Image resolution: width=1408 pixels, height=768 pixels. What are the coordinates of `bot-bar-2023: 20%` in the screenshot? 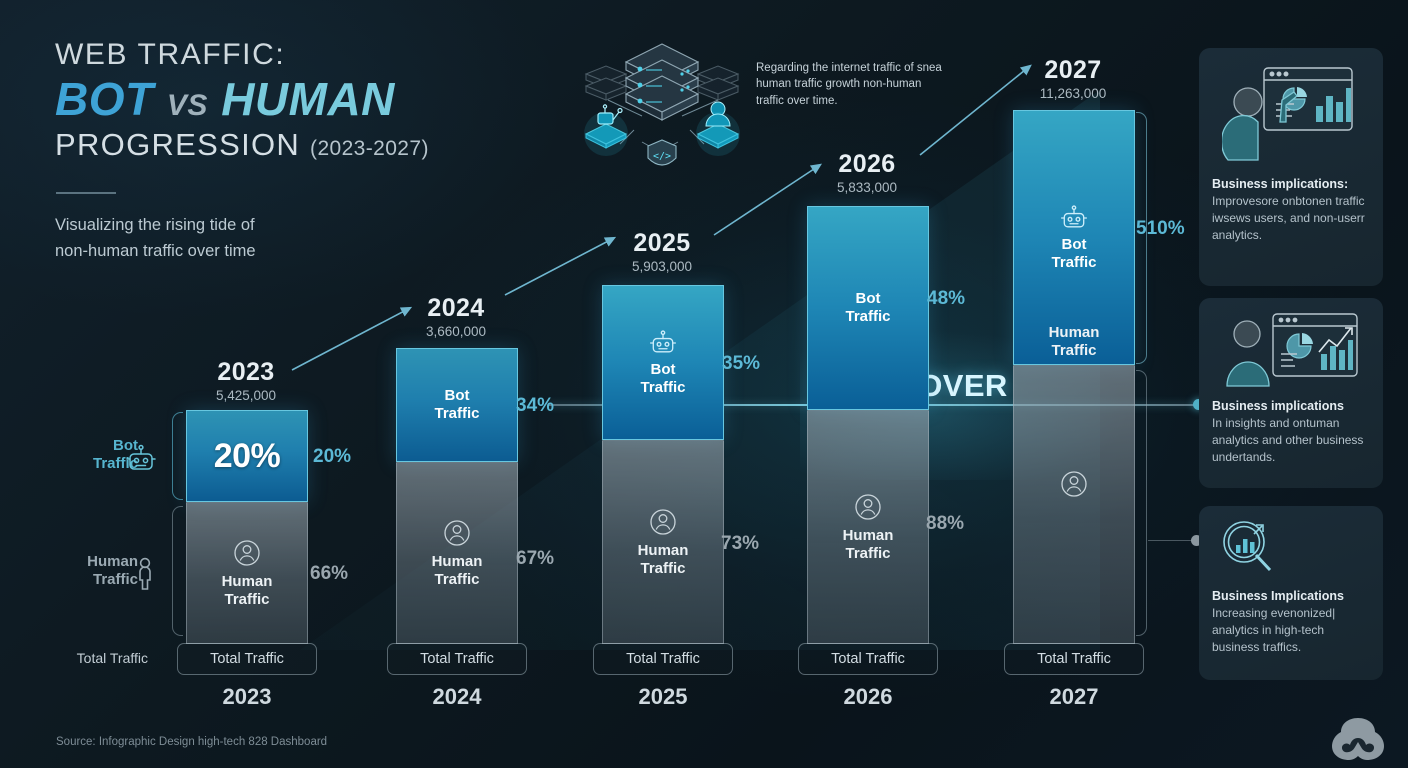 It's located at (247, 456).